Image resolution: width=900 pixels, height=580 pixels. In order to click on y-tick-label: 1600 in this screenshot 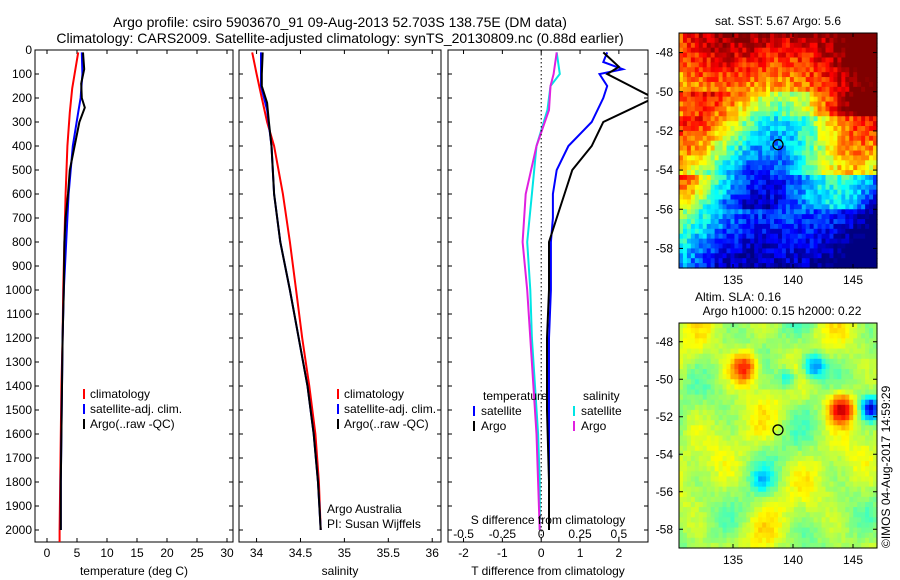, I will do `click(18, 434)`.